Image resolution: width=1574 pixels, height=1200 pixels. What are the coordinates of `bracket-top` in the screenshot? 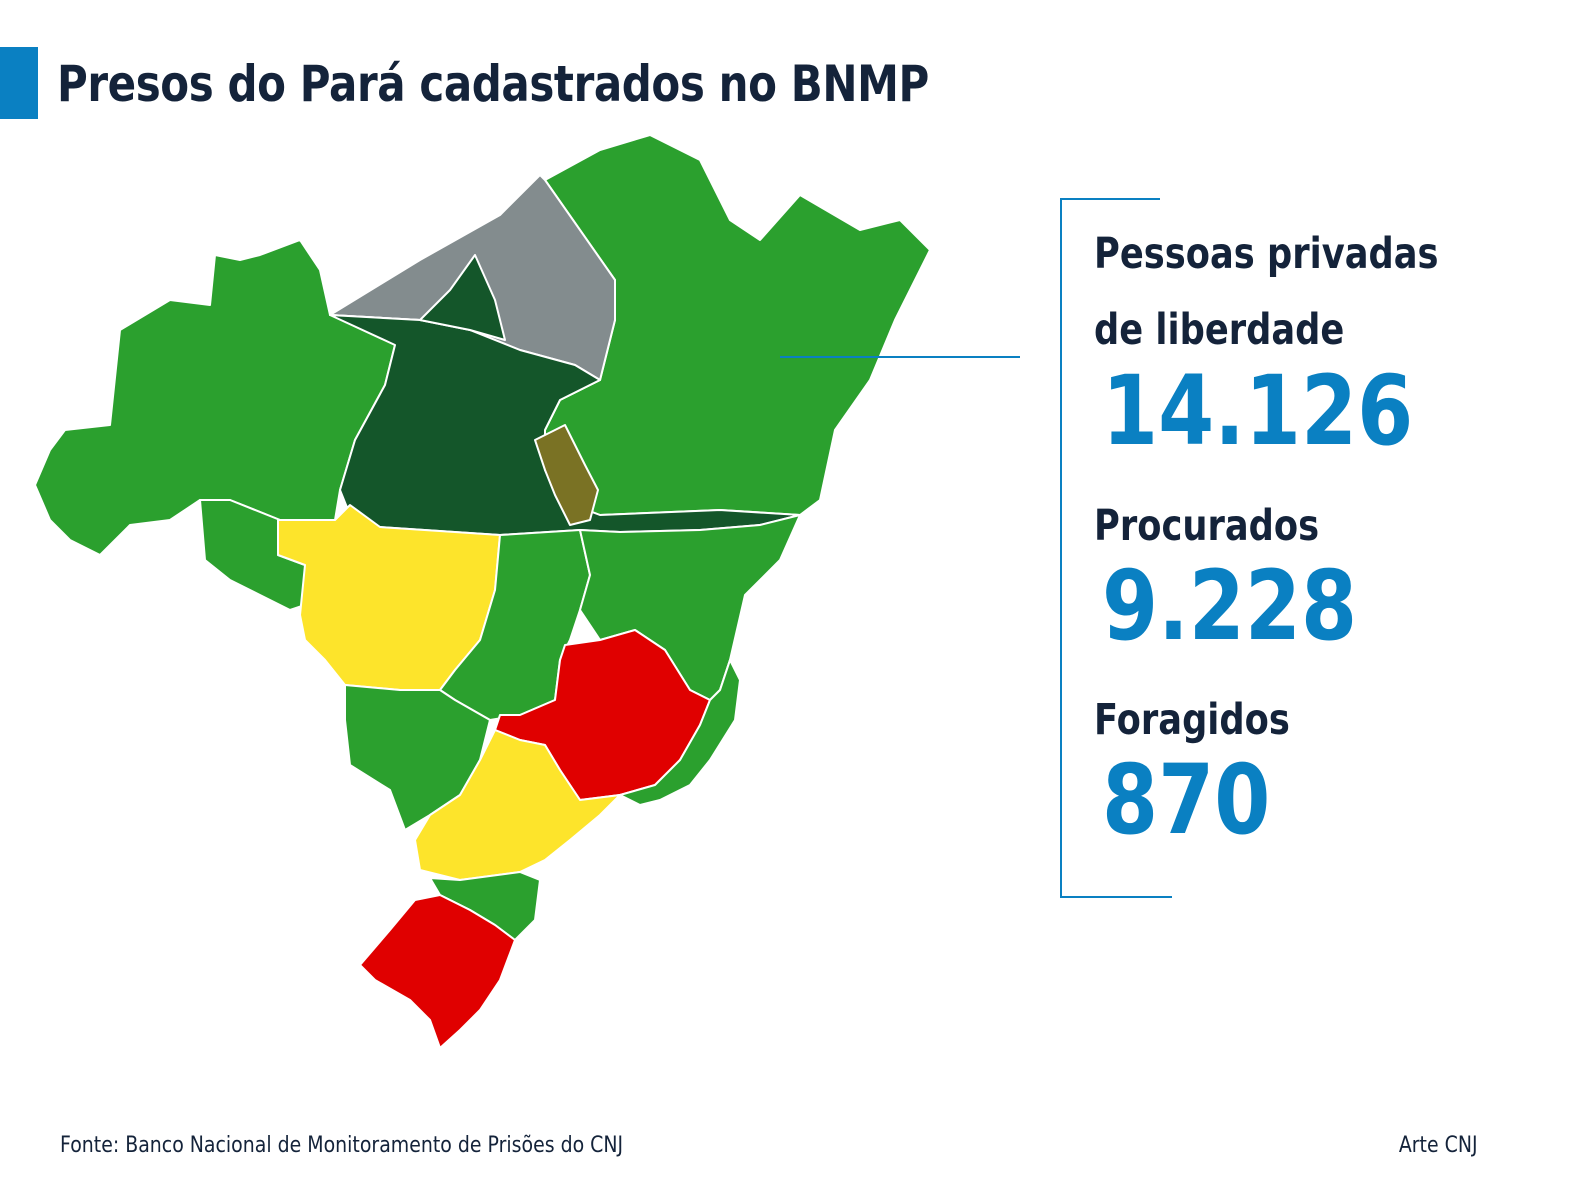 It's located at (1110, 199).